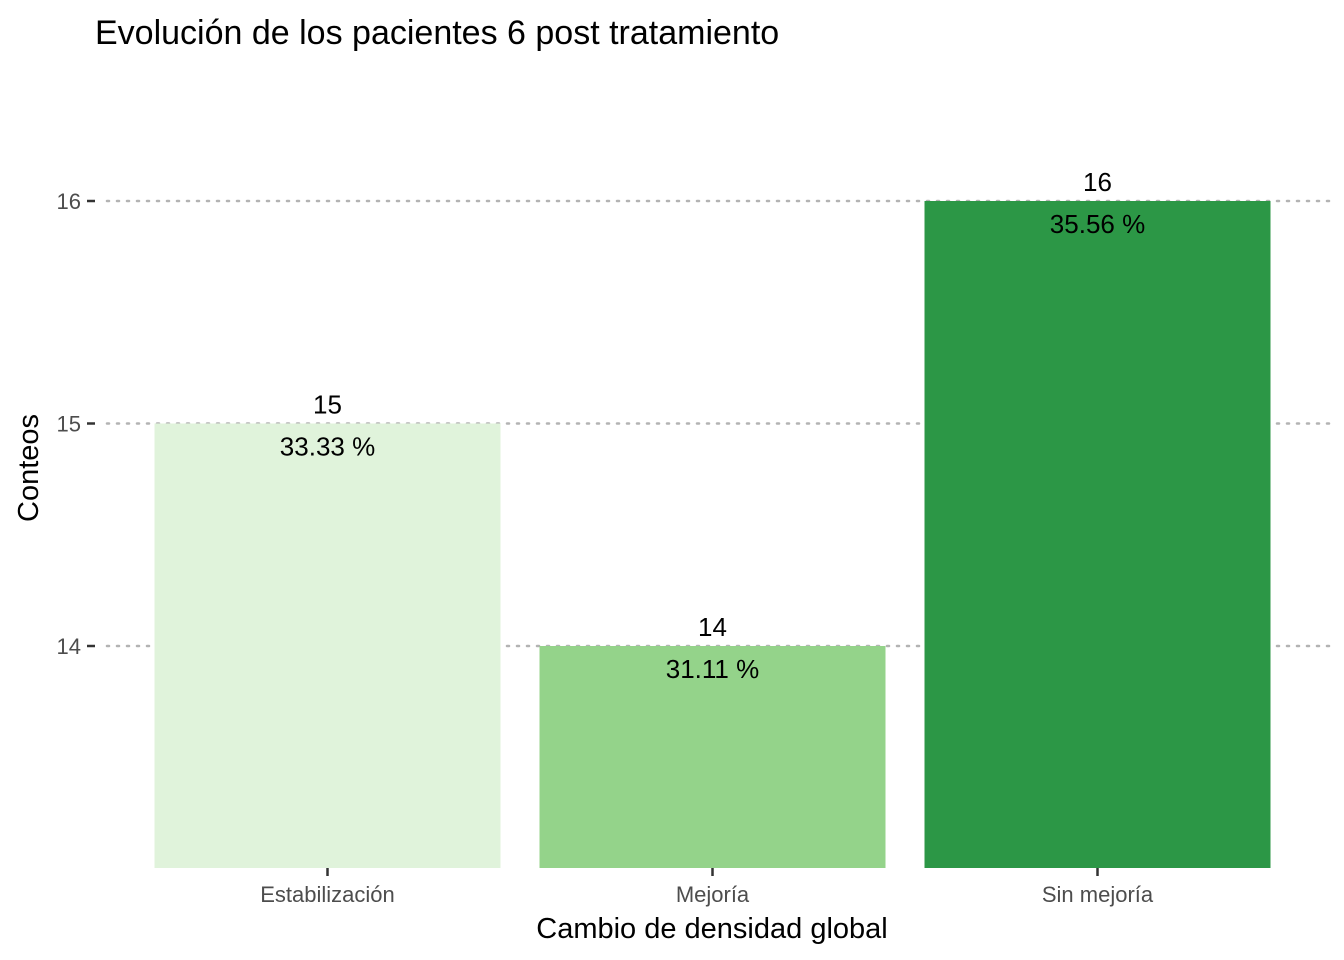 The image size is (1344, 960). Describe the element at coordinates (1097, 182) in the screenshot. I see `bar-value-label: 16` at that location.